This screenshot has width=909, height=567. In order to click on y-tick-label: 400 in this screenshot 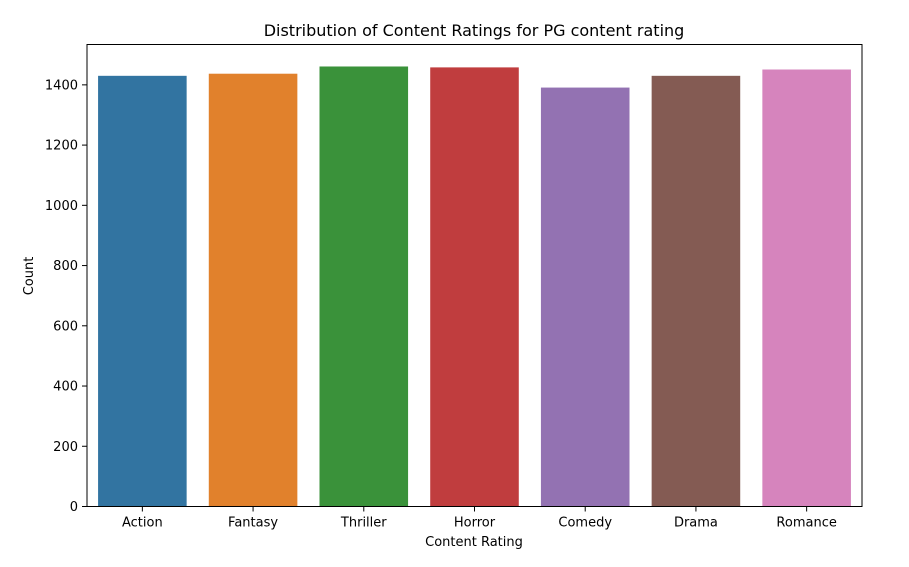, I will do `click(65, 387)`.